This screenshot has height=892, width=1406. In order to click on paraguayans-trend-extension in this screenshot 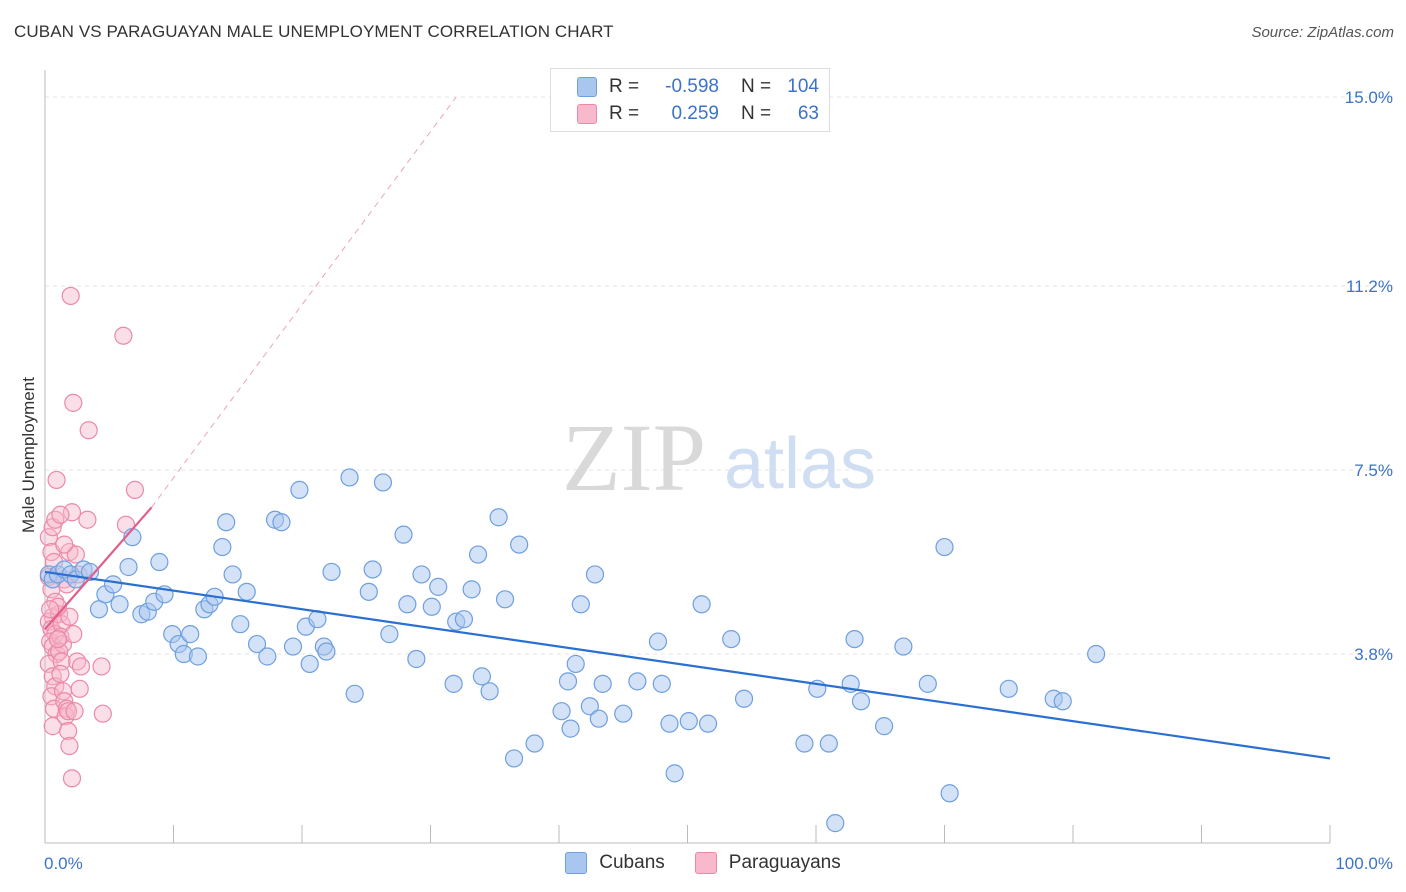, I will do `click(304, 302)`.